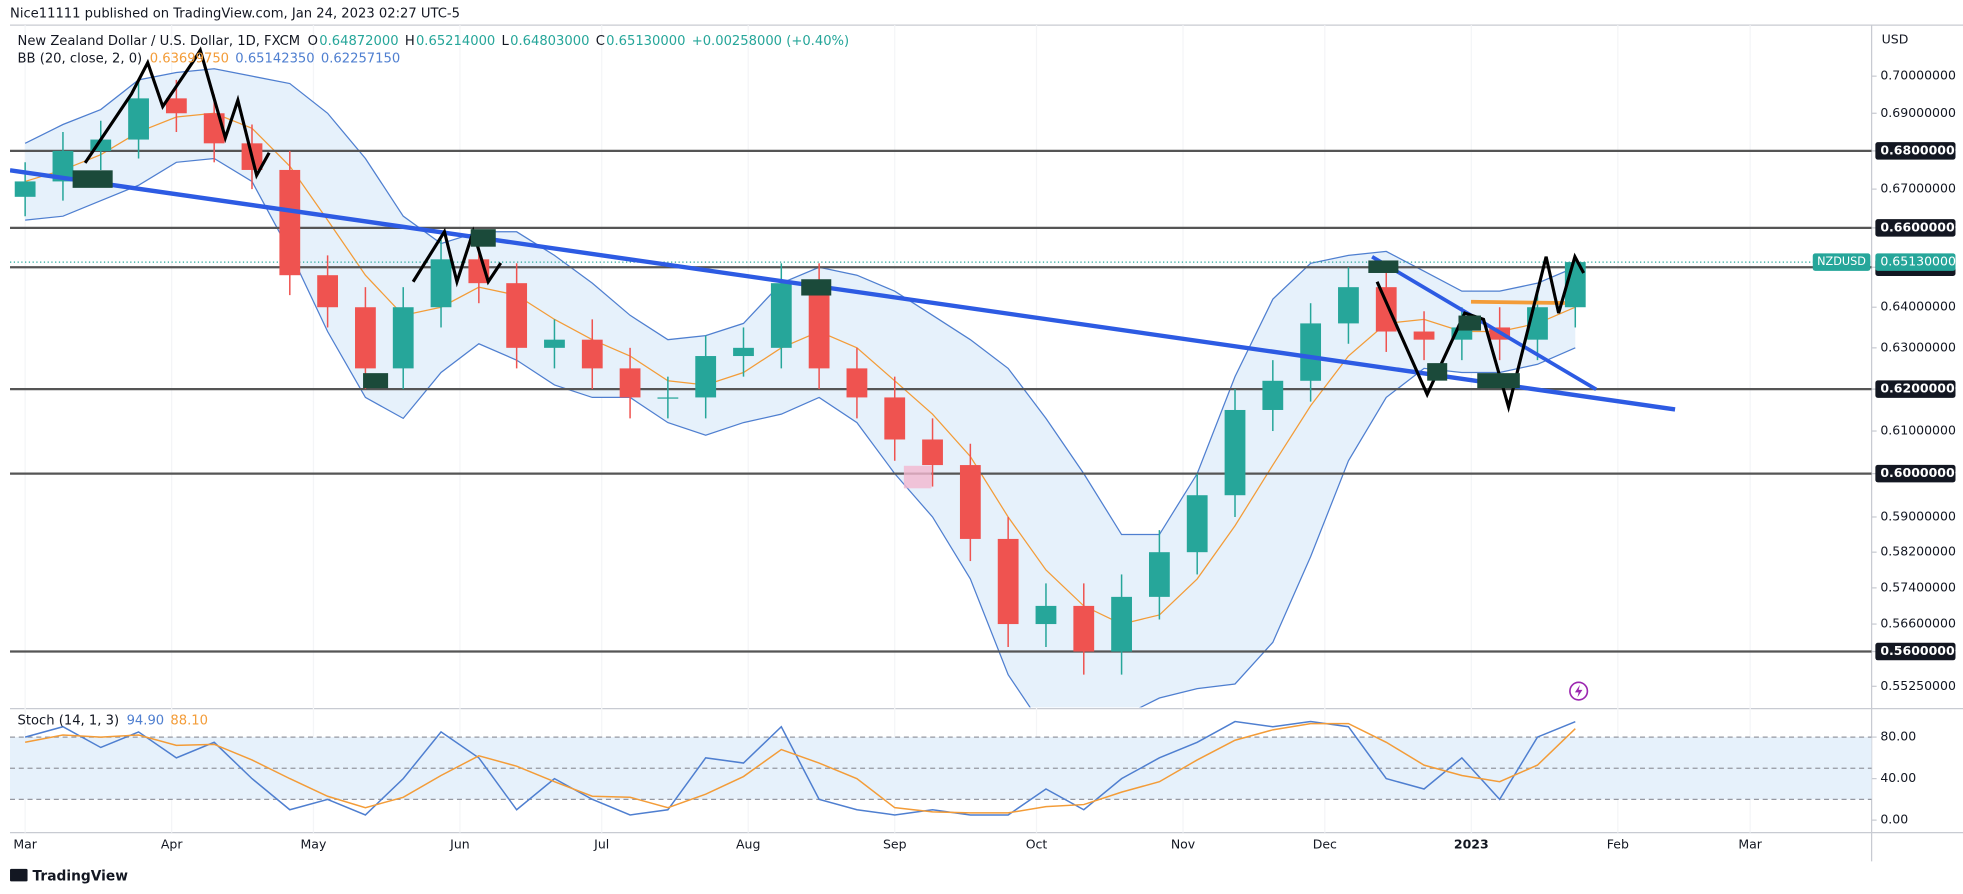 This screenshot has width=1963, height=894. Describe the element at coordinates (314, 844) in the screenshot. I see `x-tick-label: May` at that location.